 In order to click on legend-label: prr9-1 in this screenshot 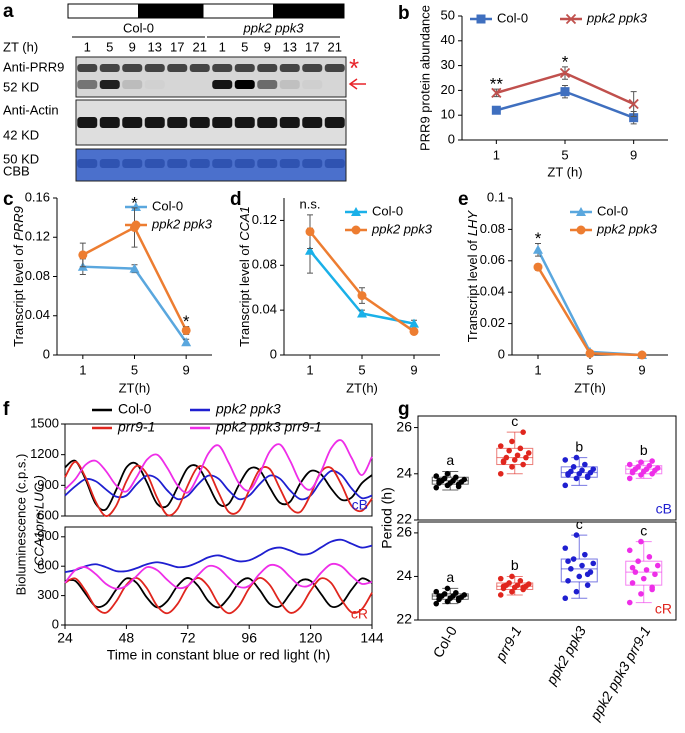, I will do `click(136, 427)`.